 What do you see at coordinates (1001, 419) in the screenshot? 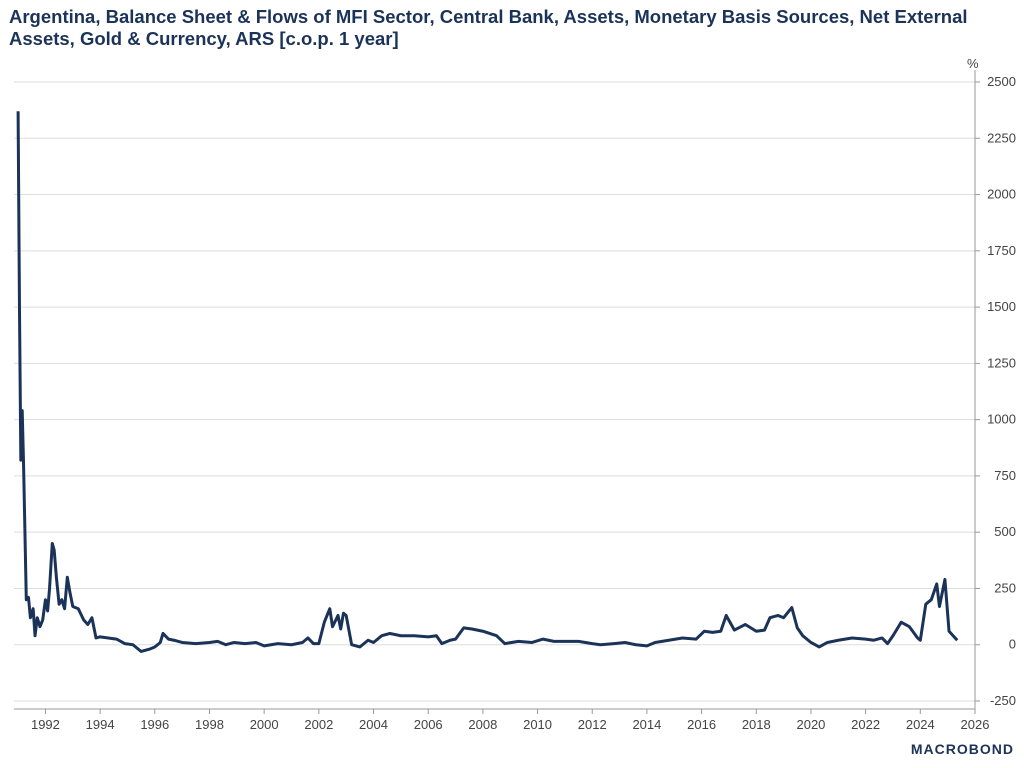
I see `y-tick-label: 1000` at bounding box center [1001, 419].